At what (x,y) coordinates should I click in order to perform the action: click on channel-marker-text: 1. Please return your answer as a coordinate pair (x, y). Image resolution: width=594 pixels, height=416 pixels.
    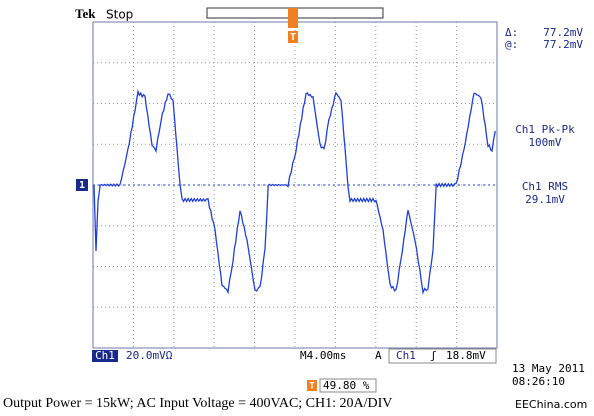
    Looking at the image, I should click on (82, 185).